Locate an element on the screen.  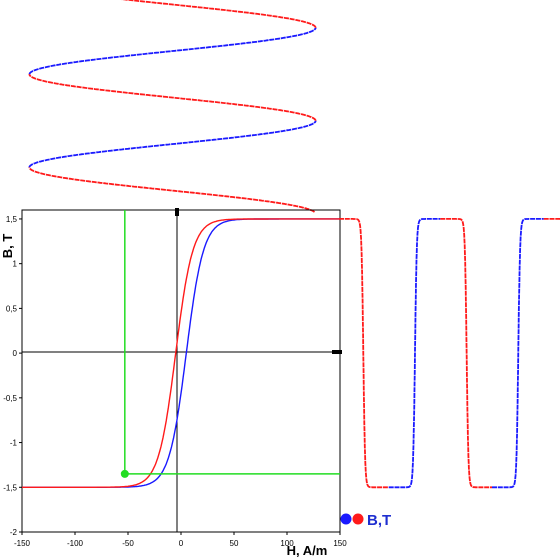
x-tick-label: 50 is located at coordinates (234, 543).